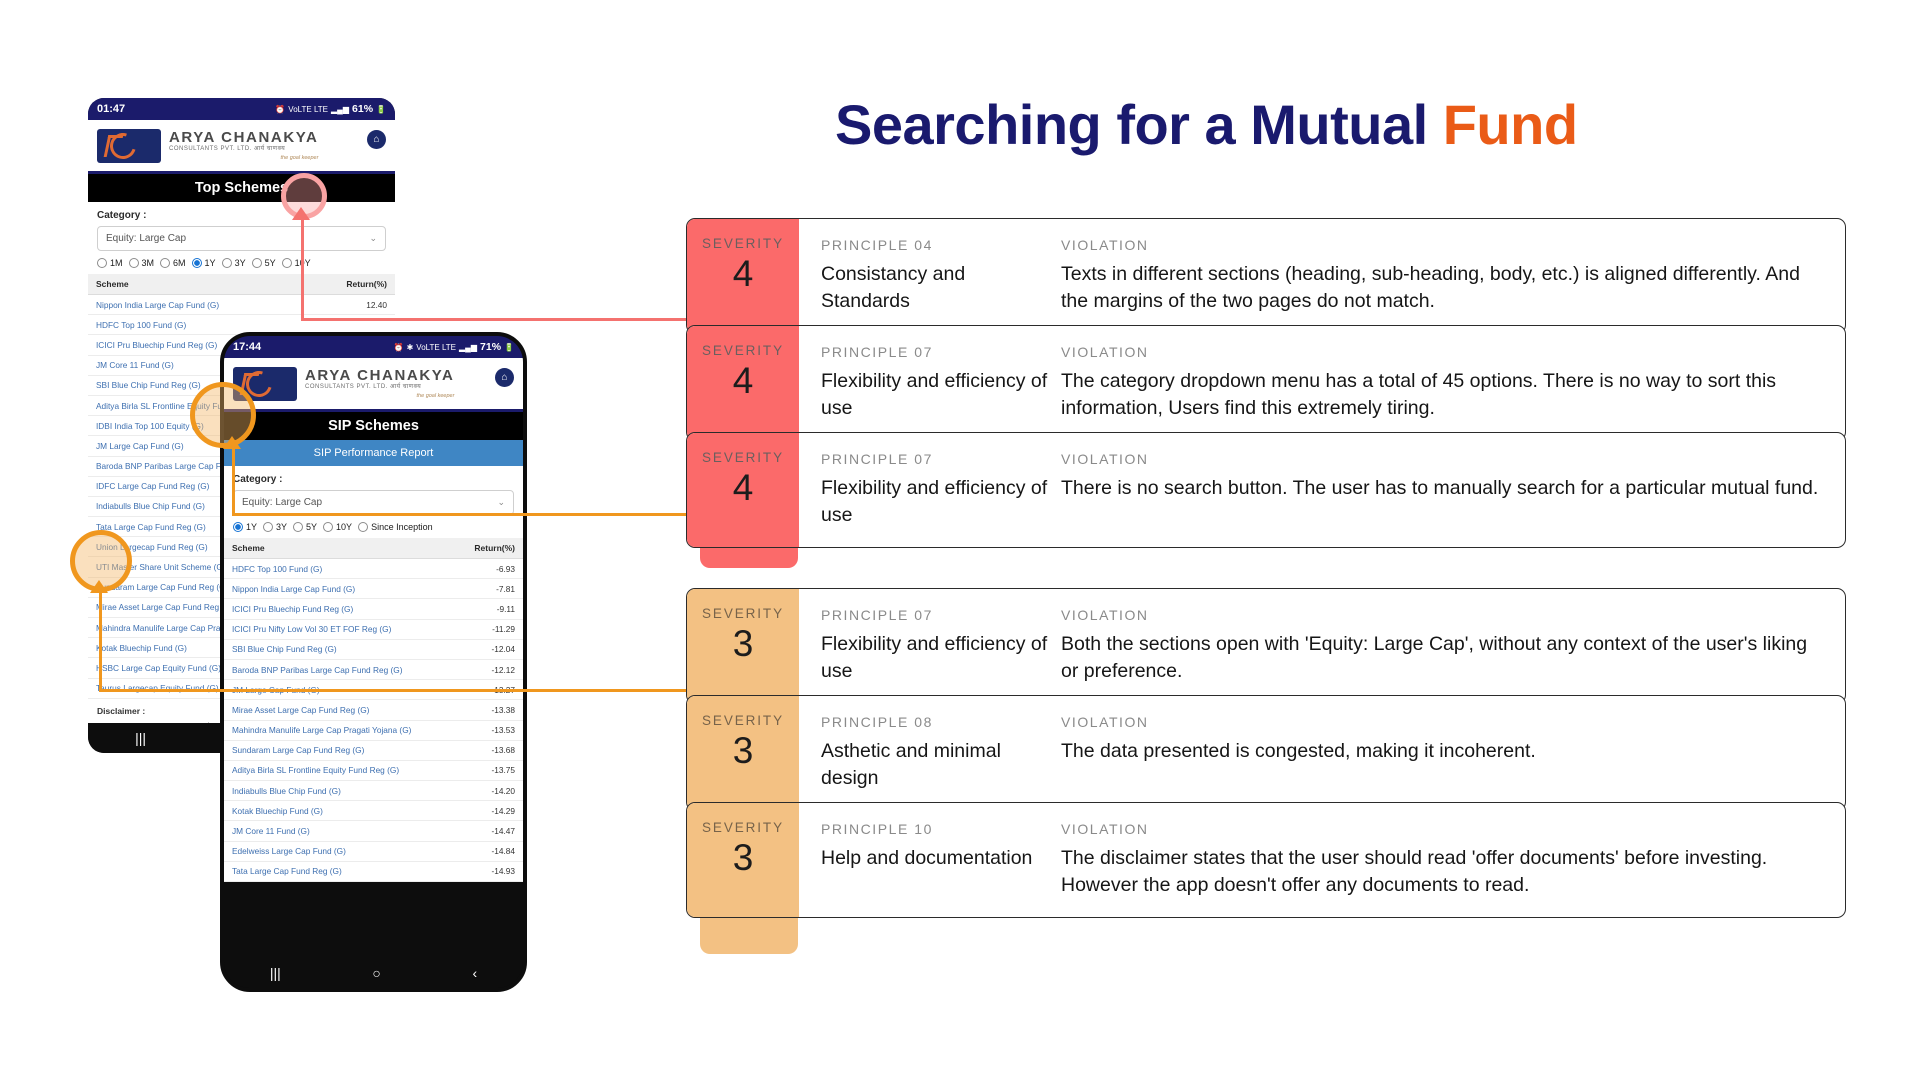 This screenshot has height=1080, width=1920. I want to click on table-cell: -14.84, so click(491, 851).